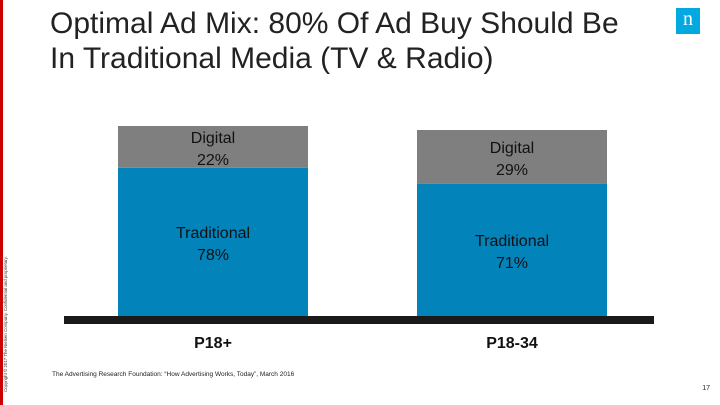 The image size is (720, 405). What do you see at coordinates (213, 138) in the screenshot?
I see `series-label-digital-p18: Digital` at bounding box center [213, 138].